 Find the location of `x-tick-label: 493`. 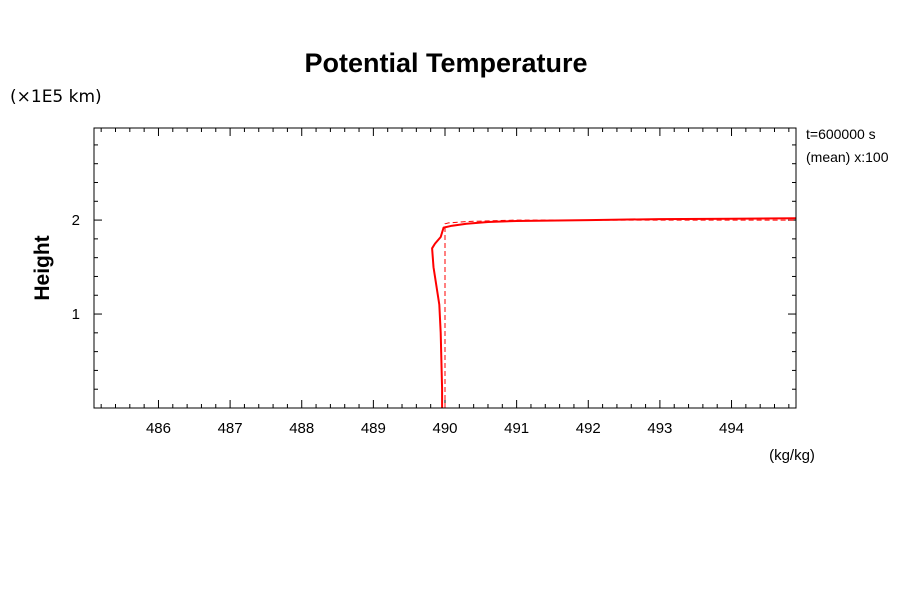

x-tick-label: 493 is located at coordinates (659, 428).